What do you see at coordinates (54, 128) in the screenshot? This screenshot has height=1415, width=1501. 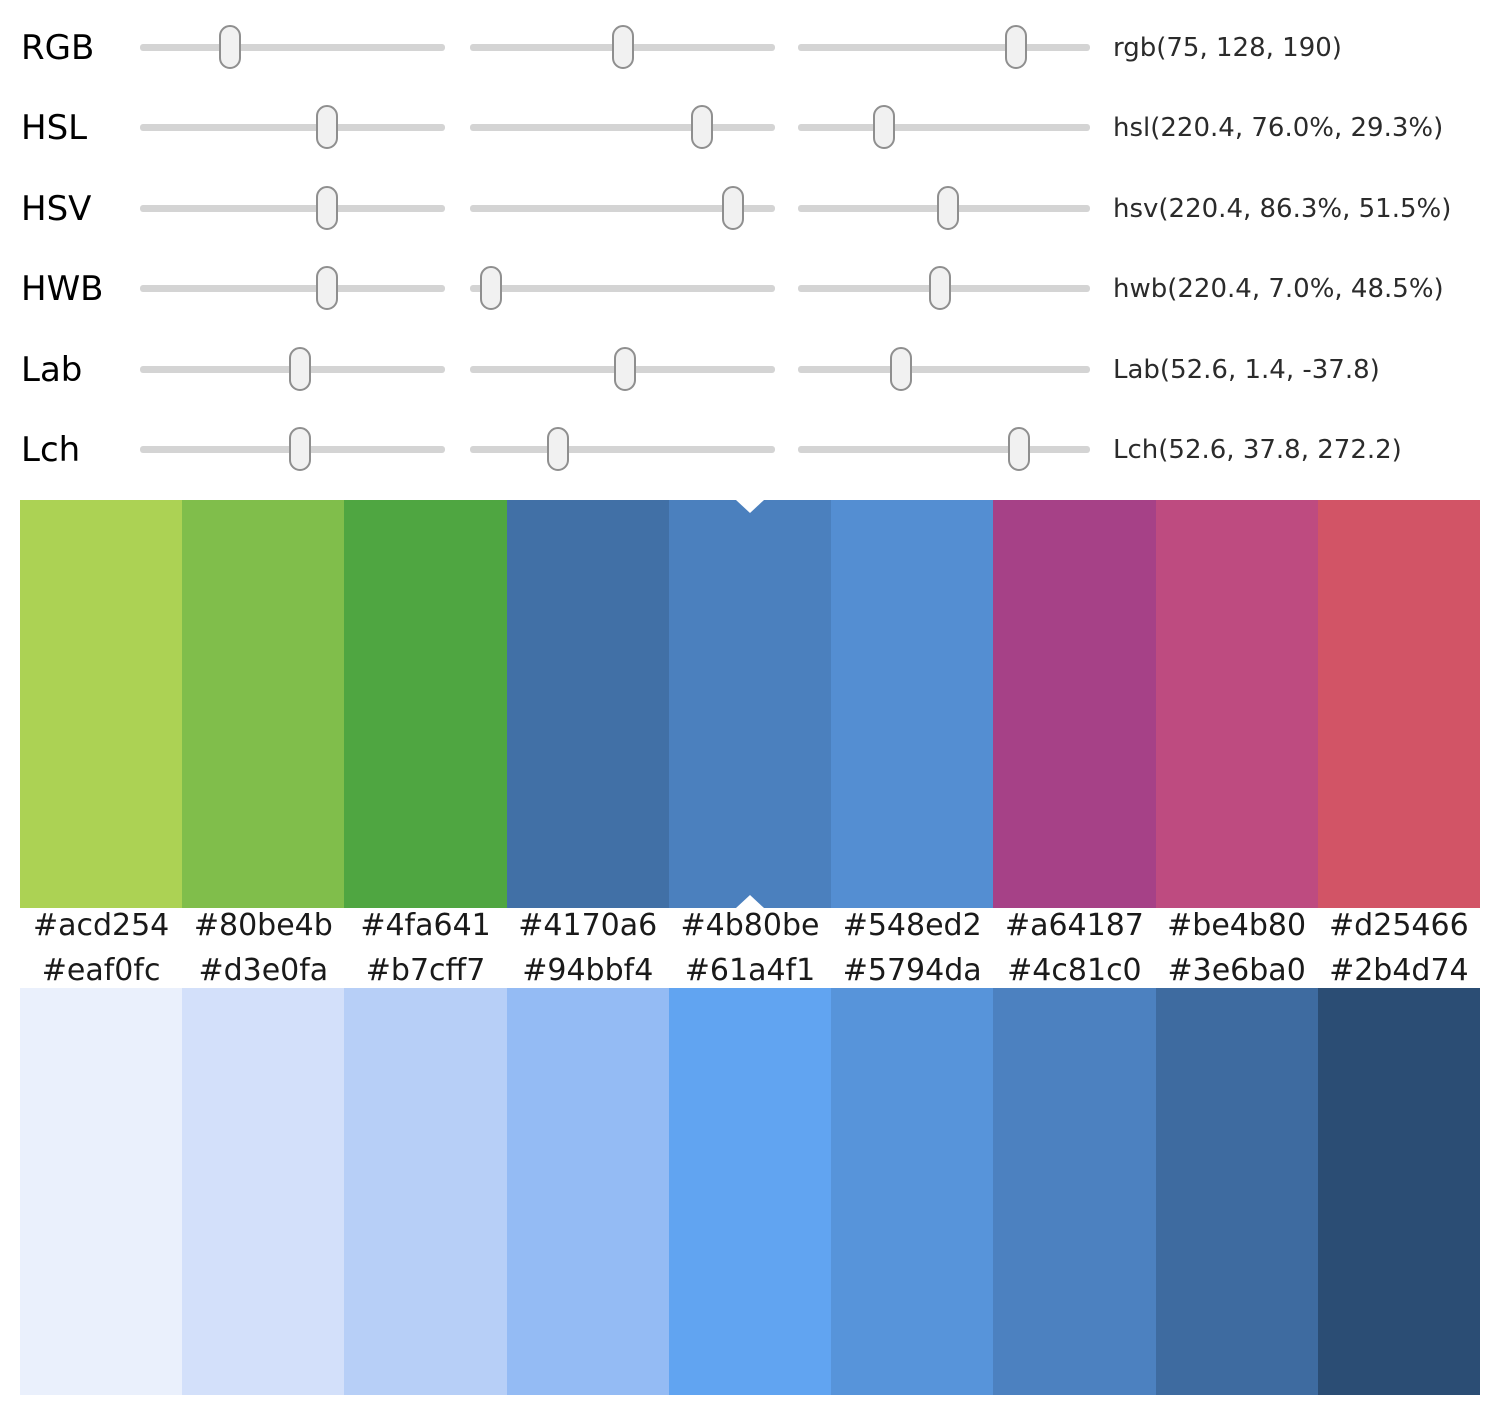 I see `hsl-label: HSL` at bounding box center [54, 128].